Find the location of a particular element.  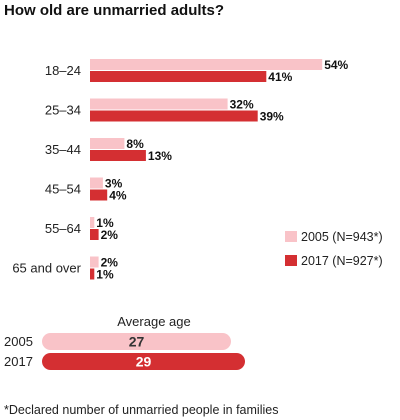

category-label: 25–34 is located at coordinates (63, 110).